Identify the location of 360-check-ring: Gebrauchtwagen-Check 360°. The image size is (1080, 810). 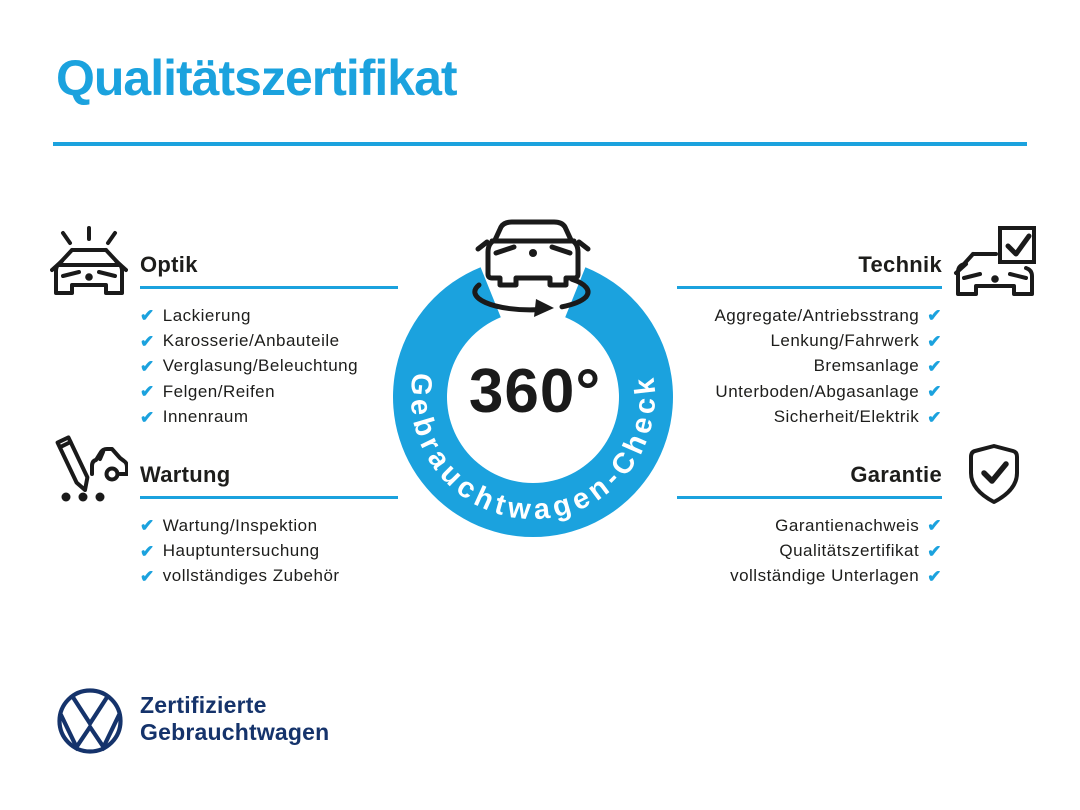
(533, 378).